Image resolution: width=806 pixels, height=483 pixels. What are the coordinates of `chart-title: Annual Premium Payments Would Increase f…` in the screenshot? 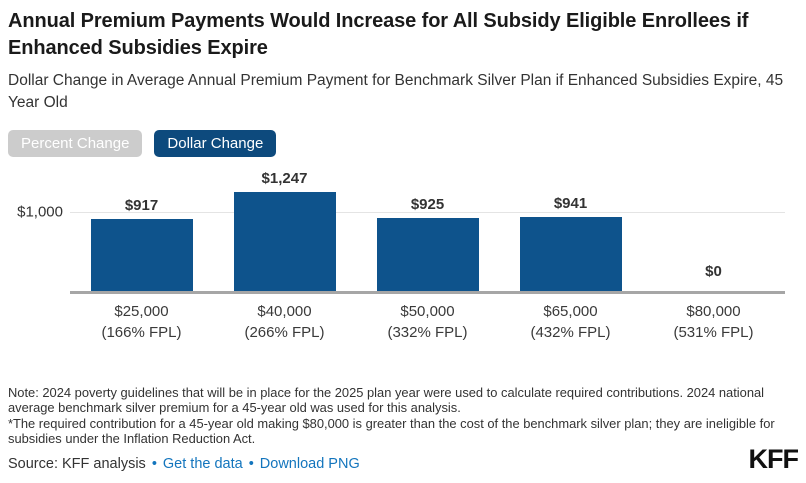 It's located at (378, 34).